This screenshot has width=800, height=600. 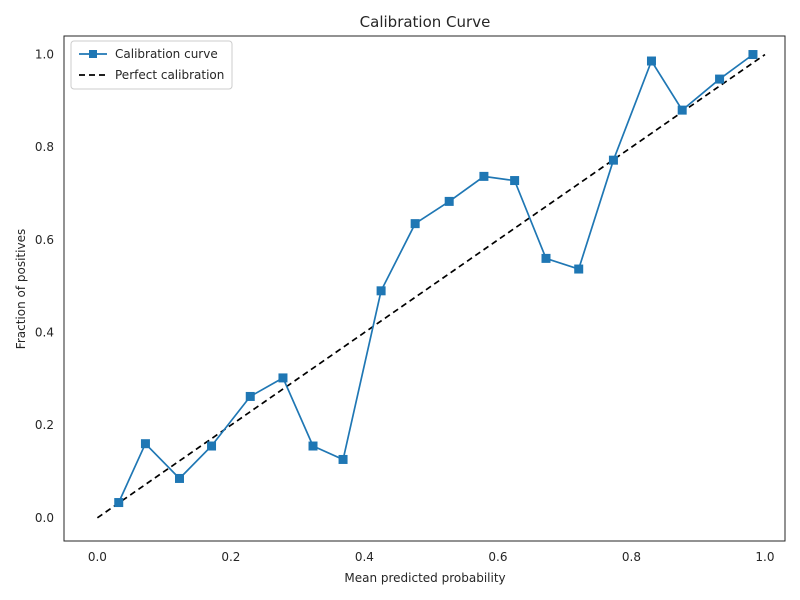 What do you see at coordinates (44, 518) in the screenshot?
I see `y-tick-label: 0.0` at bounding box center [44, 518].